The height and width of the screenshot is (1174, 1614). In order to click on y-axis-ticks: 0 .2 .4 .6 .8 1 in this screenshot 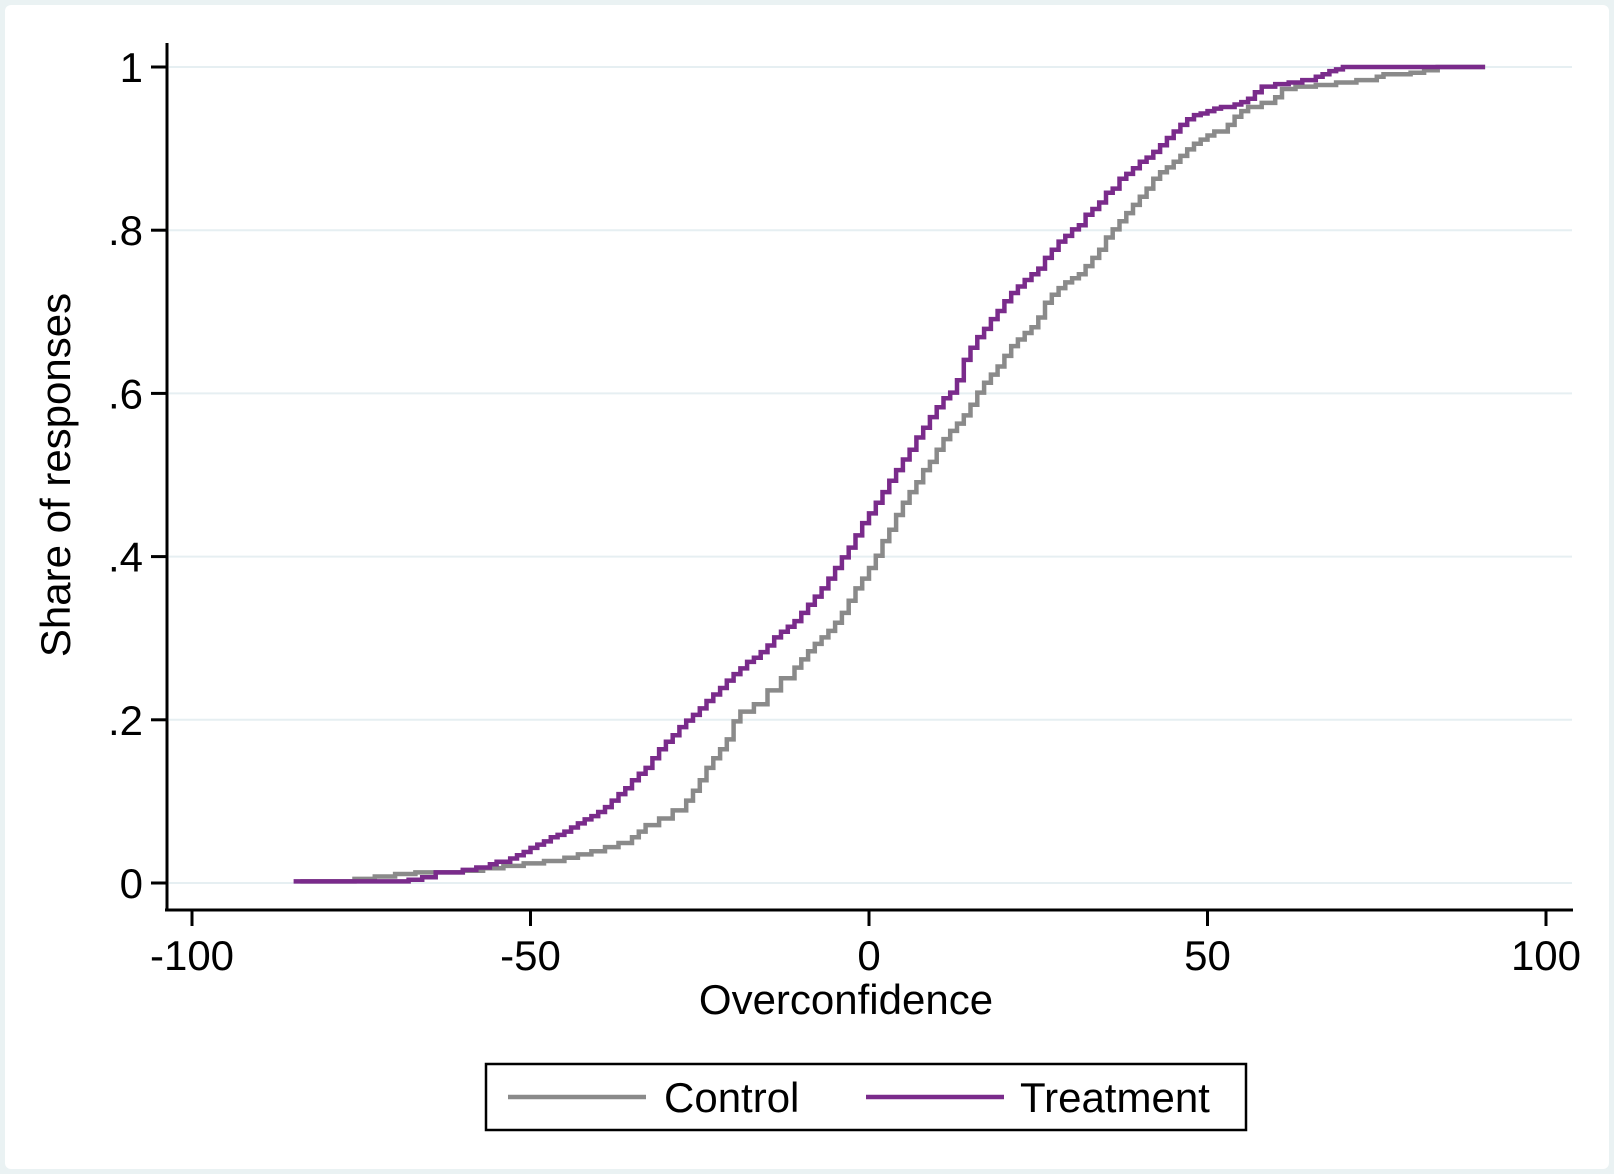, I will do `click(137, 475)`.